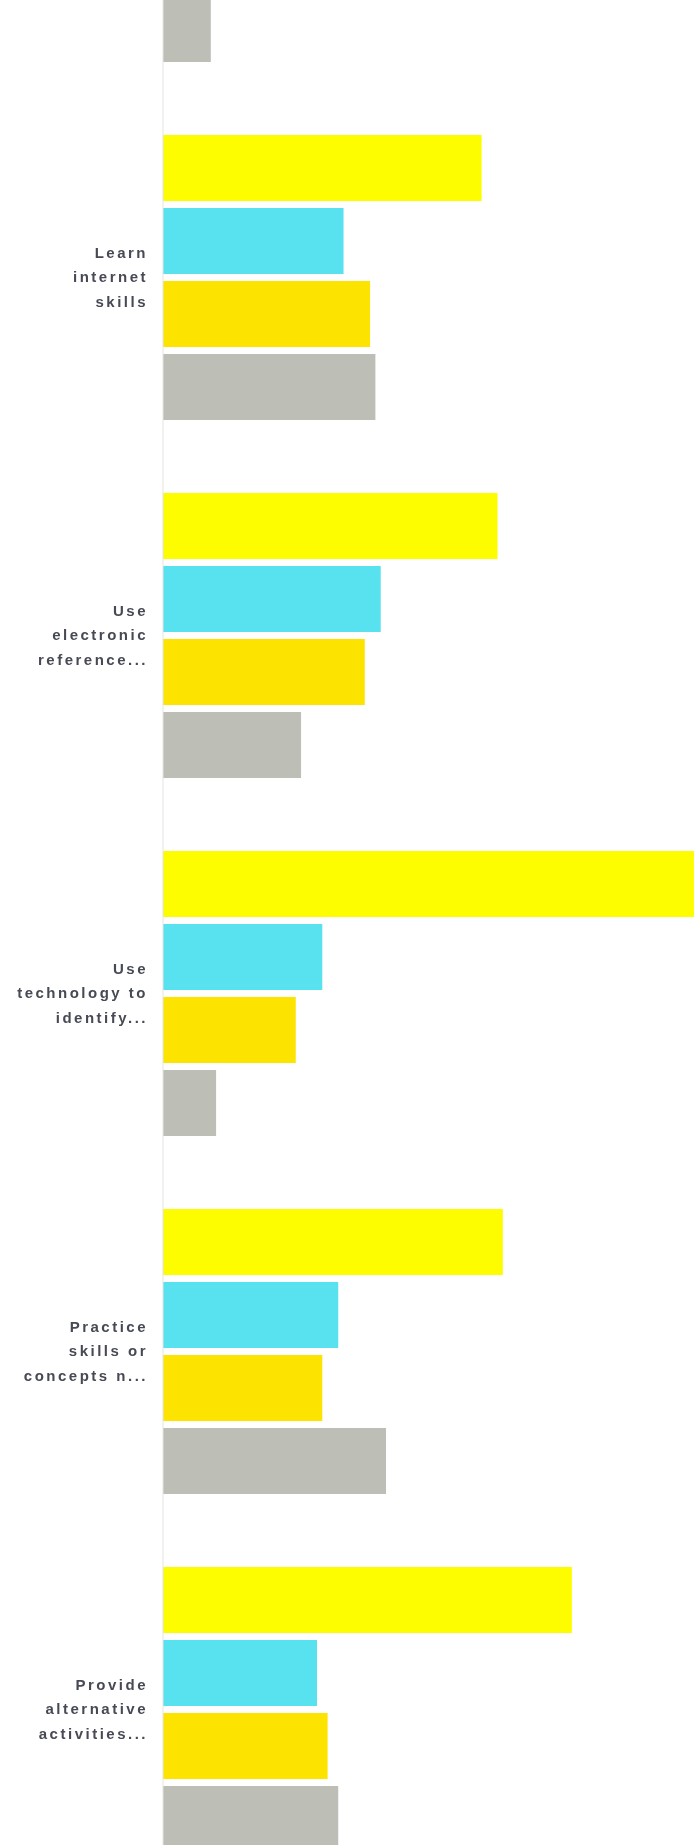 The width and height of the screenshot is (698, 1845). I want to click on y-tick-label: Learn internet skills, so click(110, 276).